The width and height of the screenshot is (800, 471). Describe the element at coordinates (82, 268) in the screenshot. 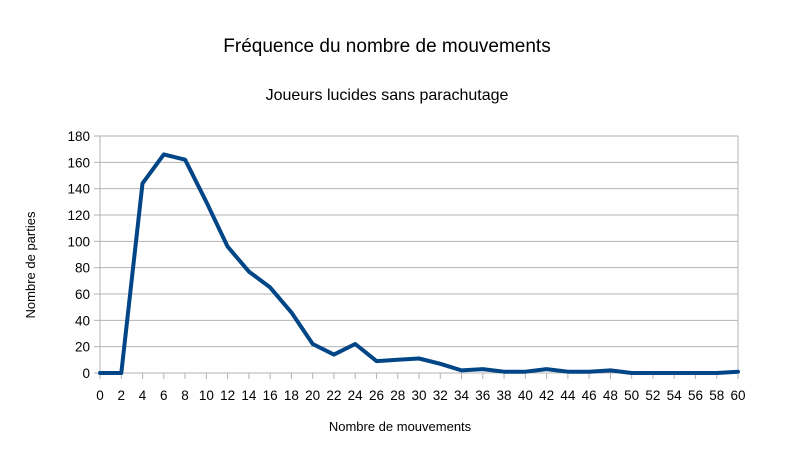

I see `y-tick-label: 80` at that location.